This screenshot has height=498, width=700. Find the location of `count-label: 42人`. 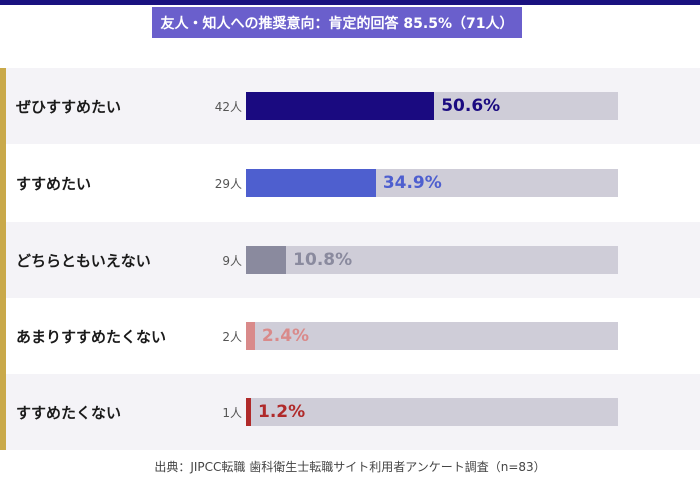

count-label: 42人 is located at coordinates (228, 106).